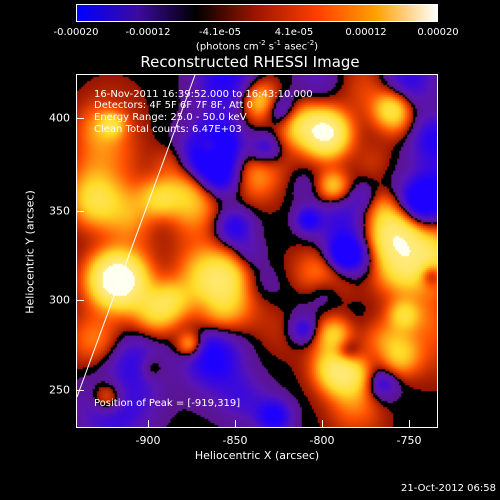  I want to click on colorbar-tick-label: -0.00020, so click(76, 32).